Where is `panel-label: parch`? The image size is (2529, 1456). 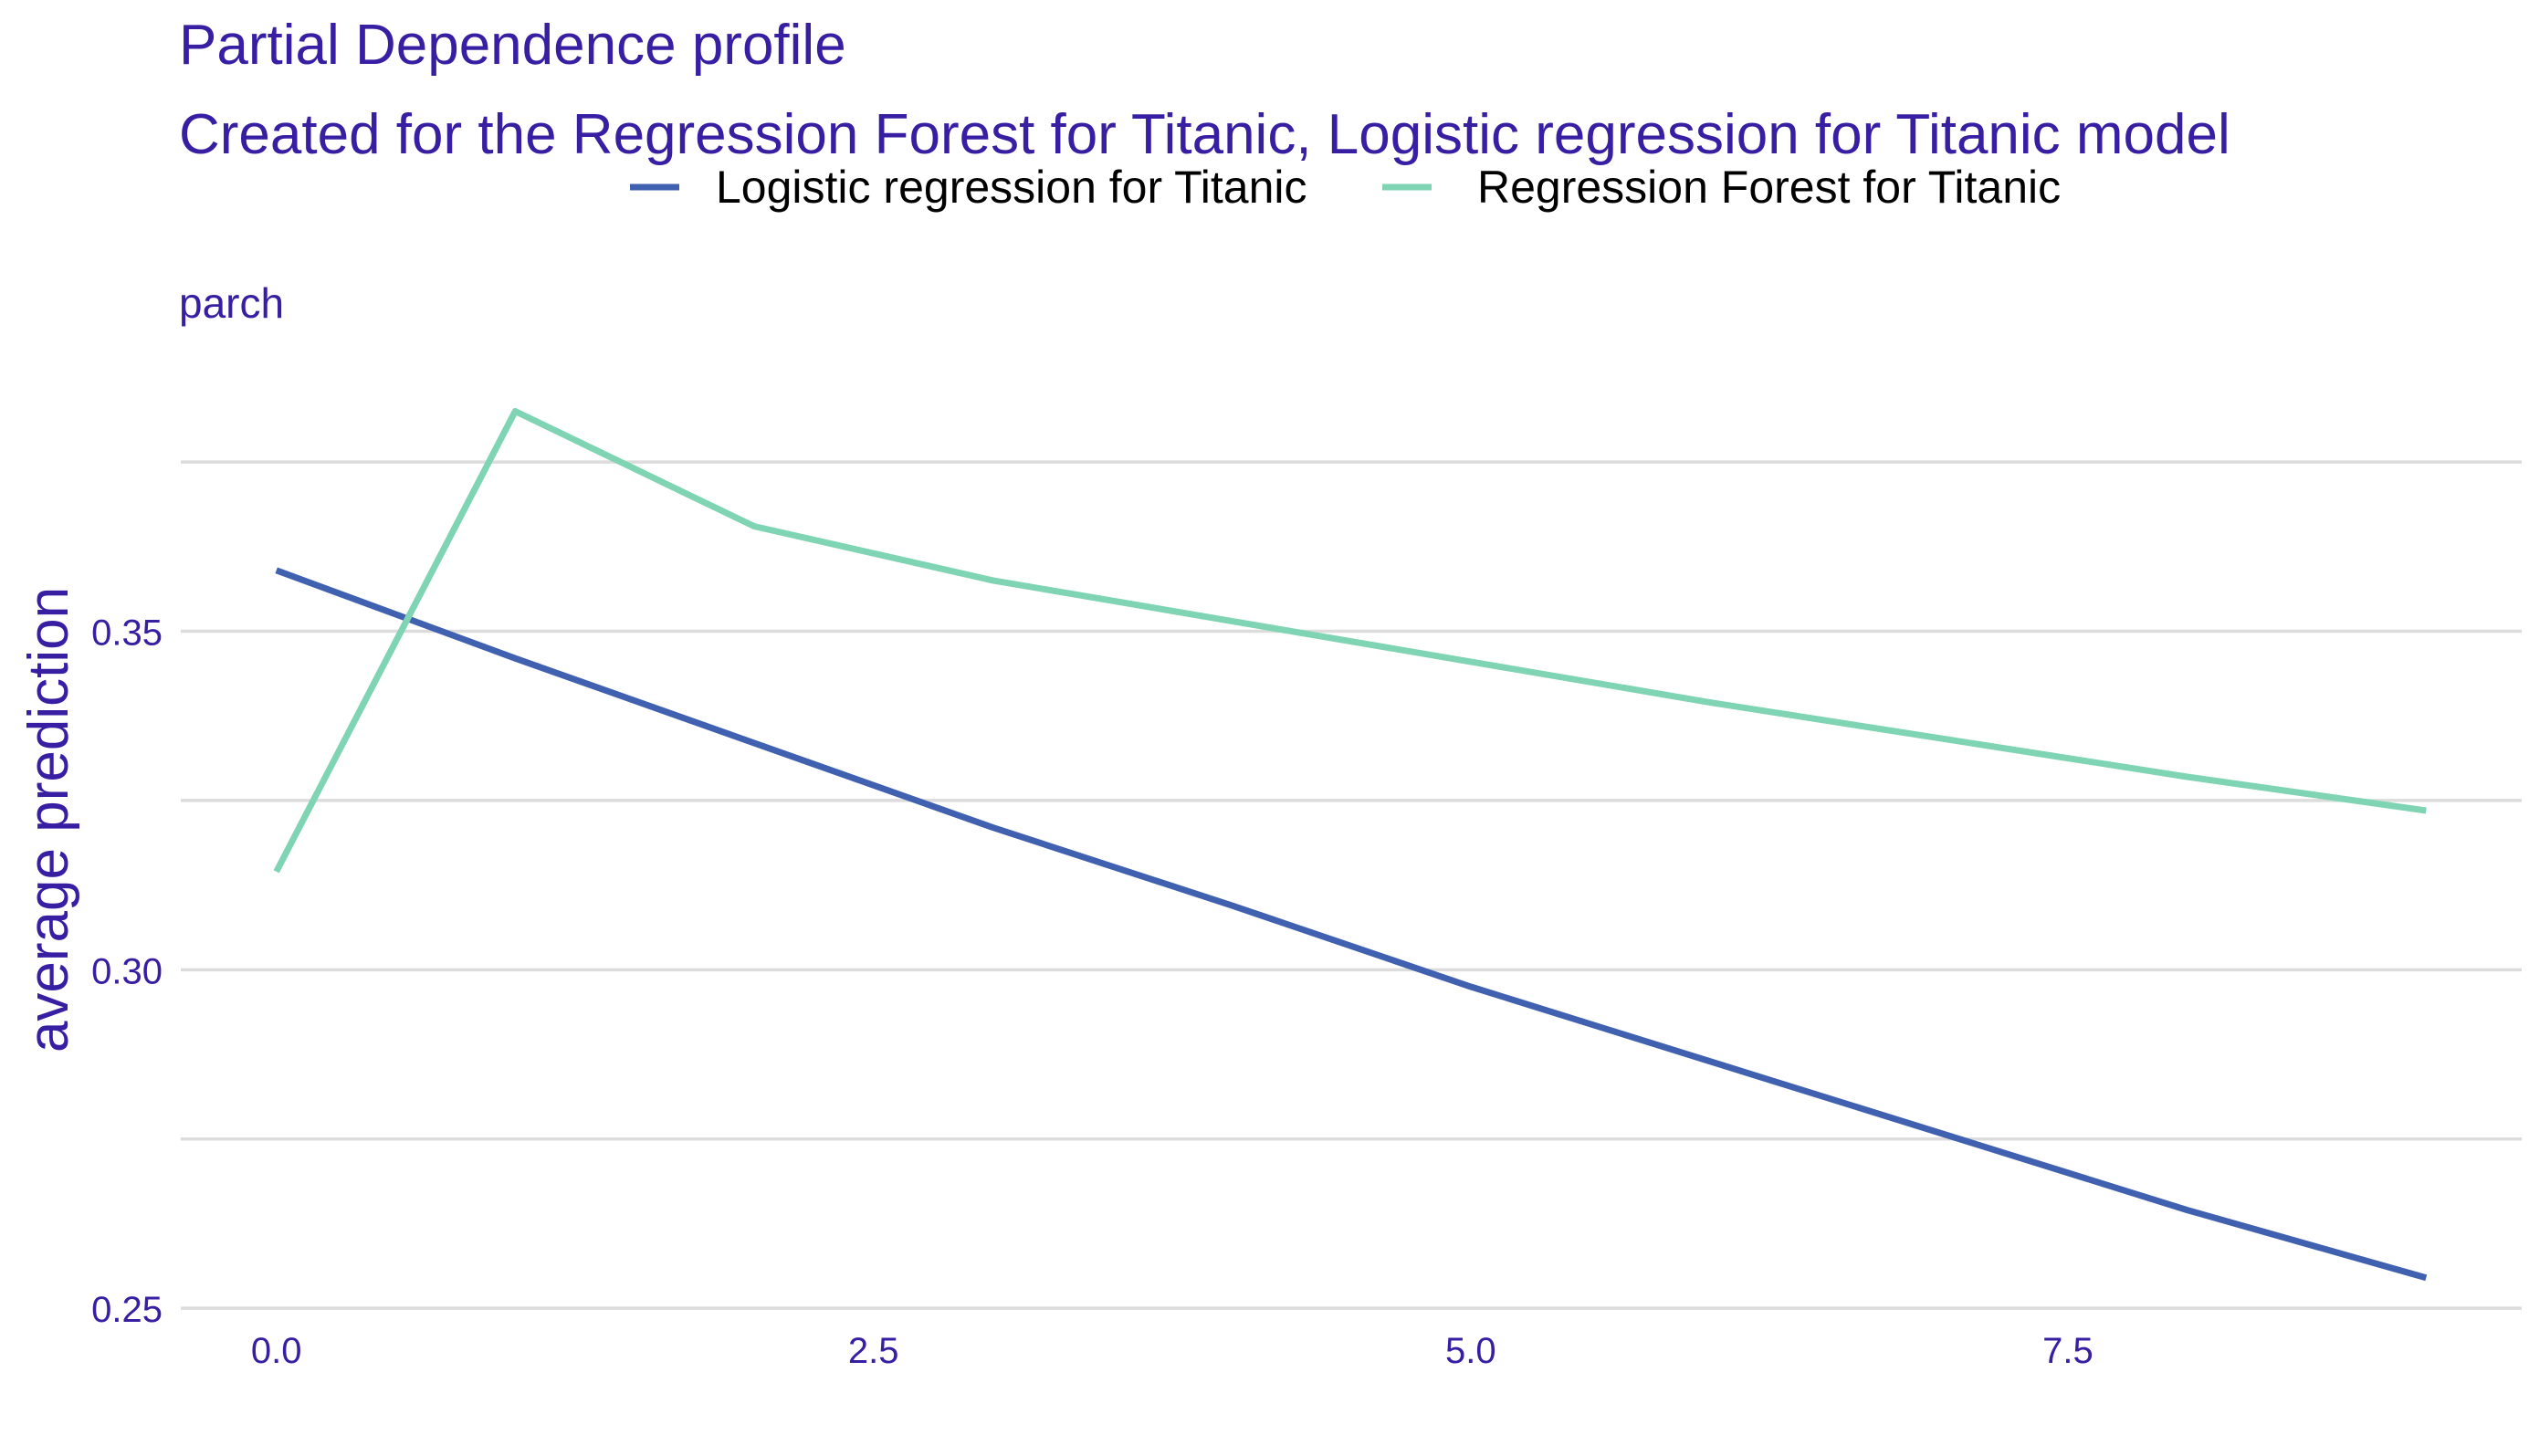
panel-label: parch is located at coordinates (231, 303).